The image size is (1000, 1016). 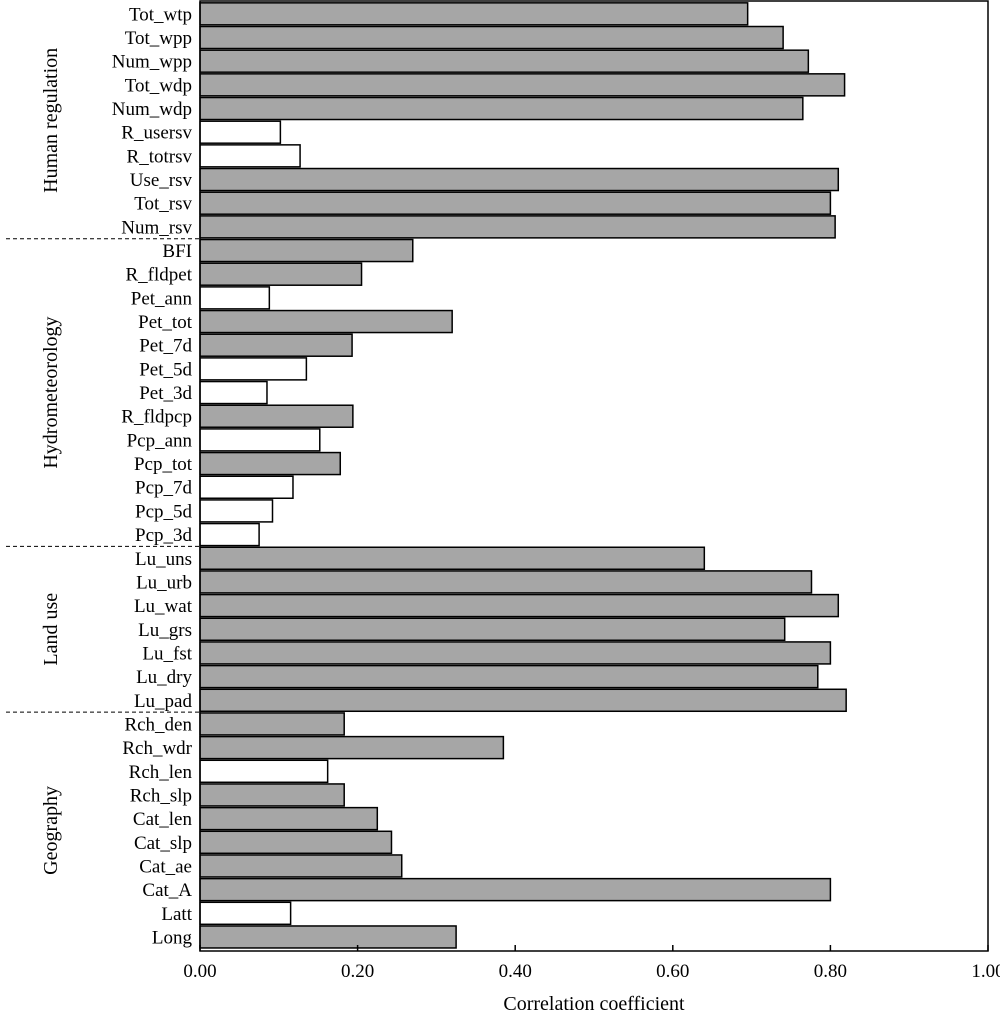 I want to click on category-label: Pet_ann, so click(x=162, y=298).